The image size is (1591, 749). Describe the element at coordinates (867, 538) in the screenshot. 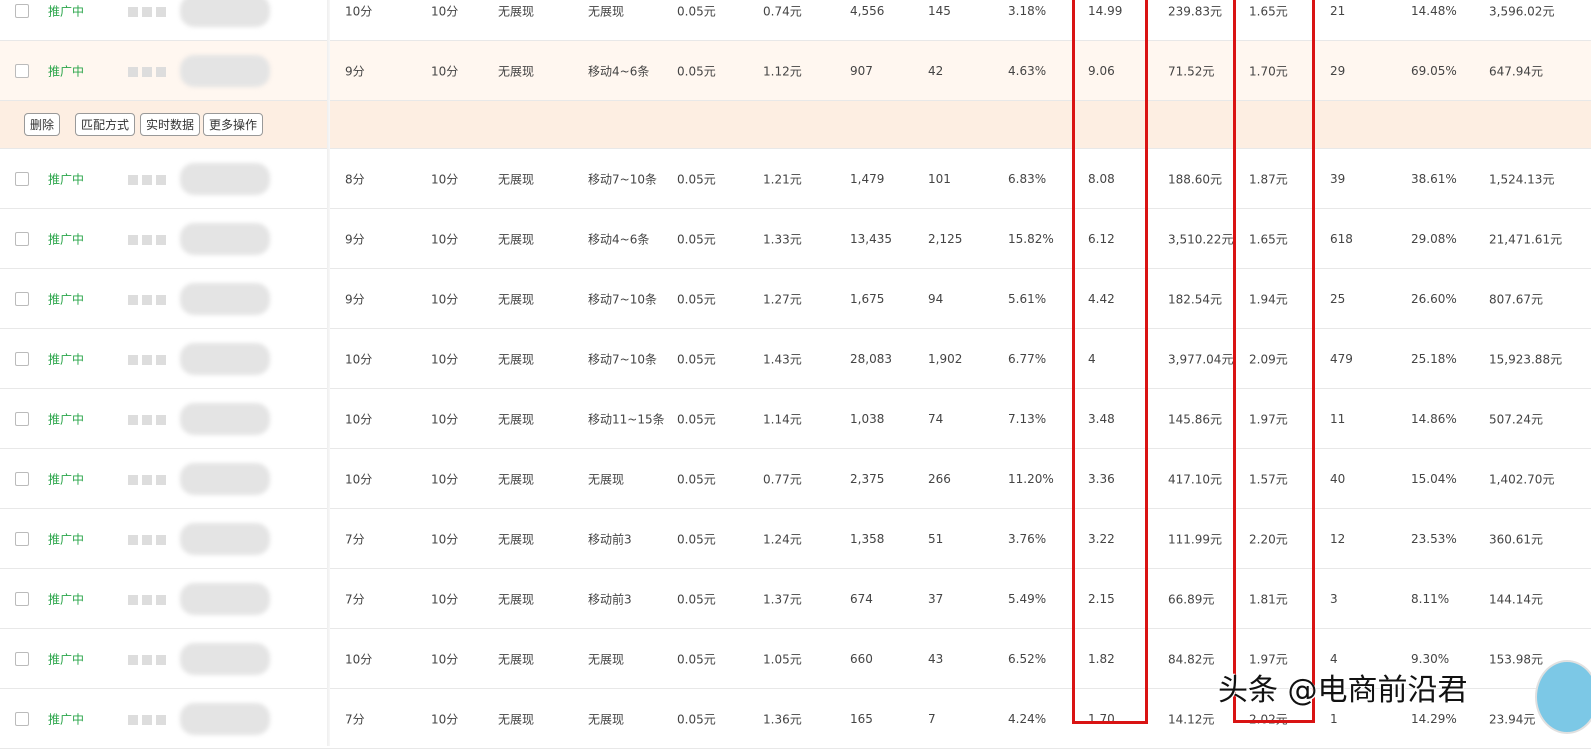

I see `cell-col-6: 1,358` at that location.